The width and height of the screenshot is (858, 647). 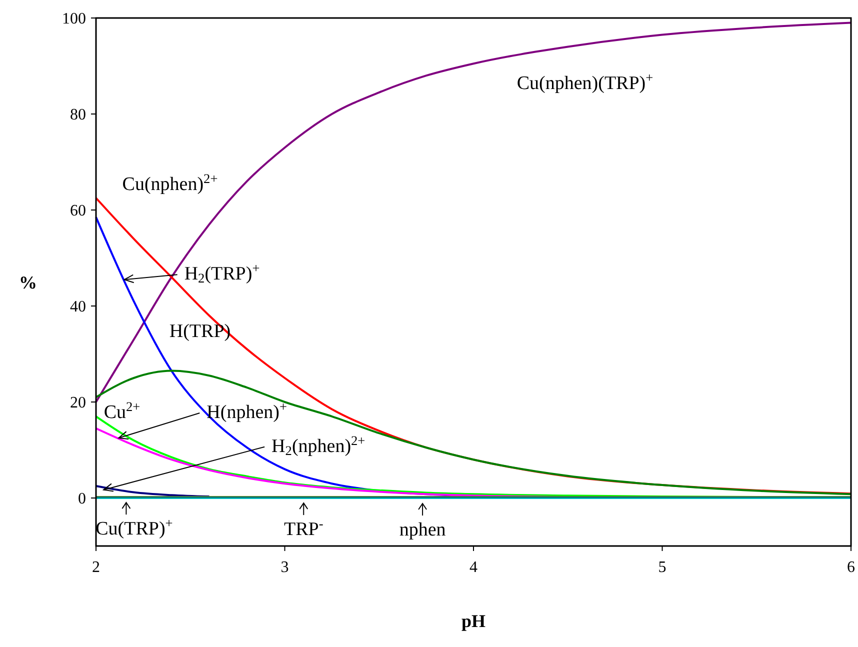 I want to click on annotation: TRP$^{-}$, so click(x=304, y=528).